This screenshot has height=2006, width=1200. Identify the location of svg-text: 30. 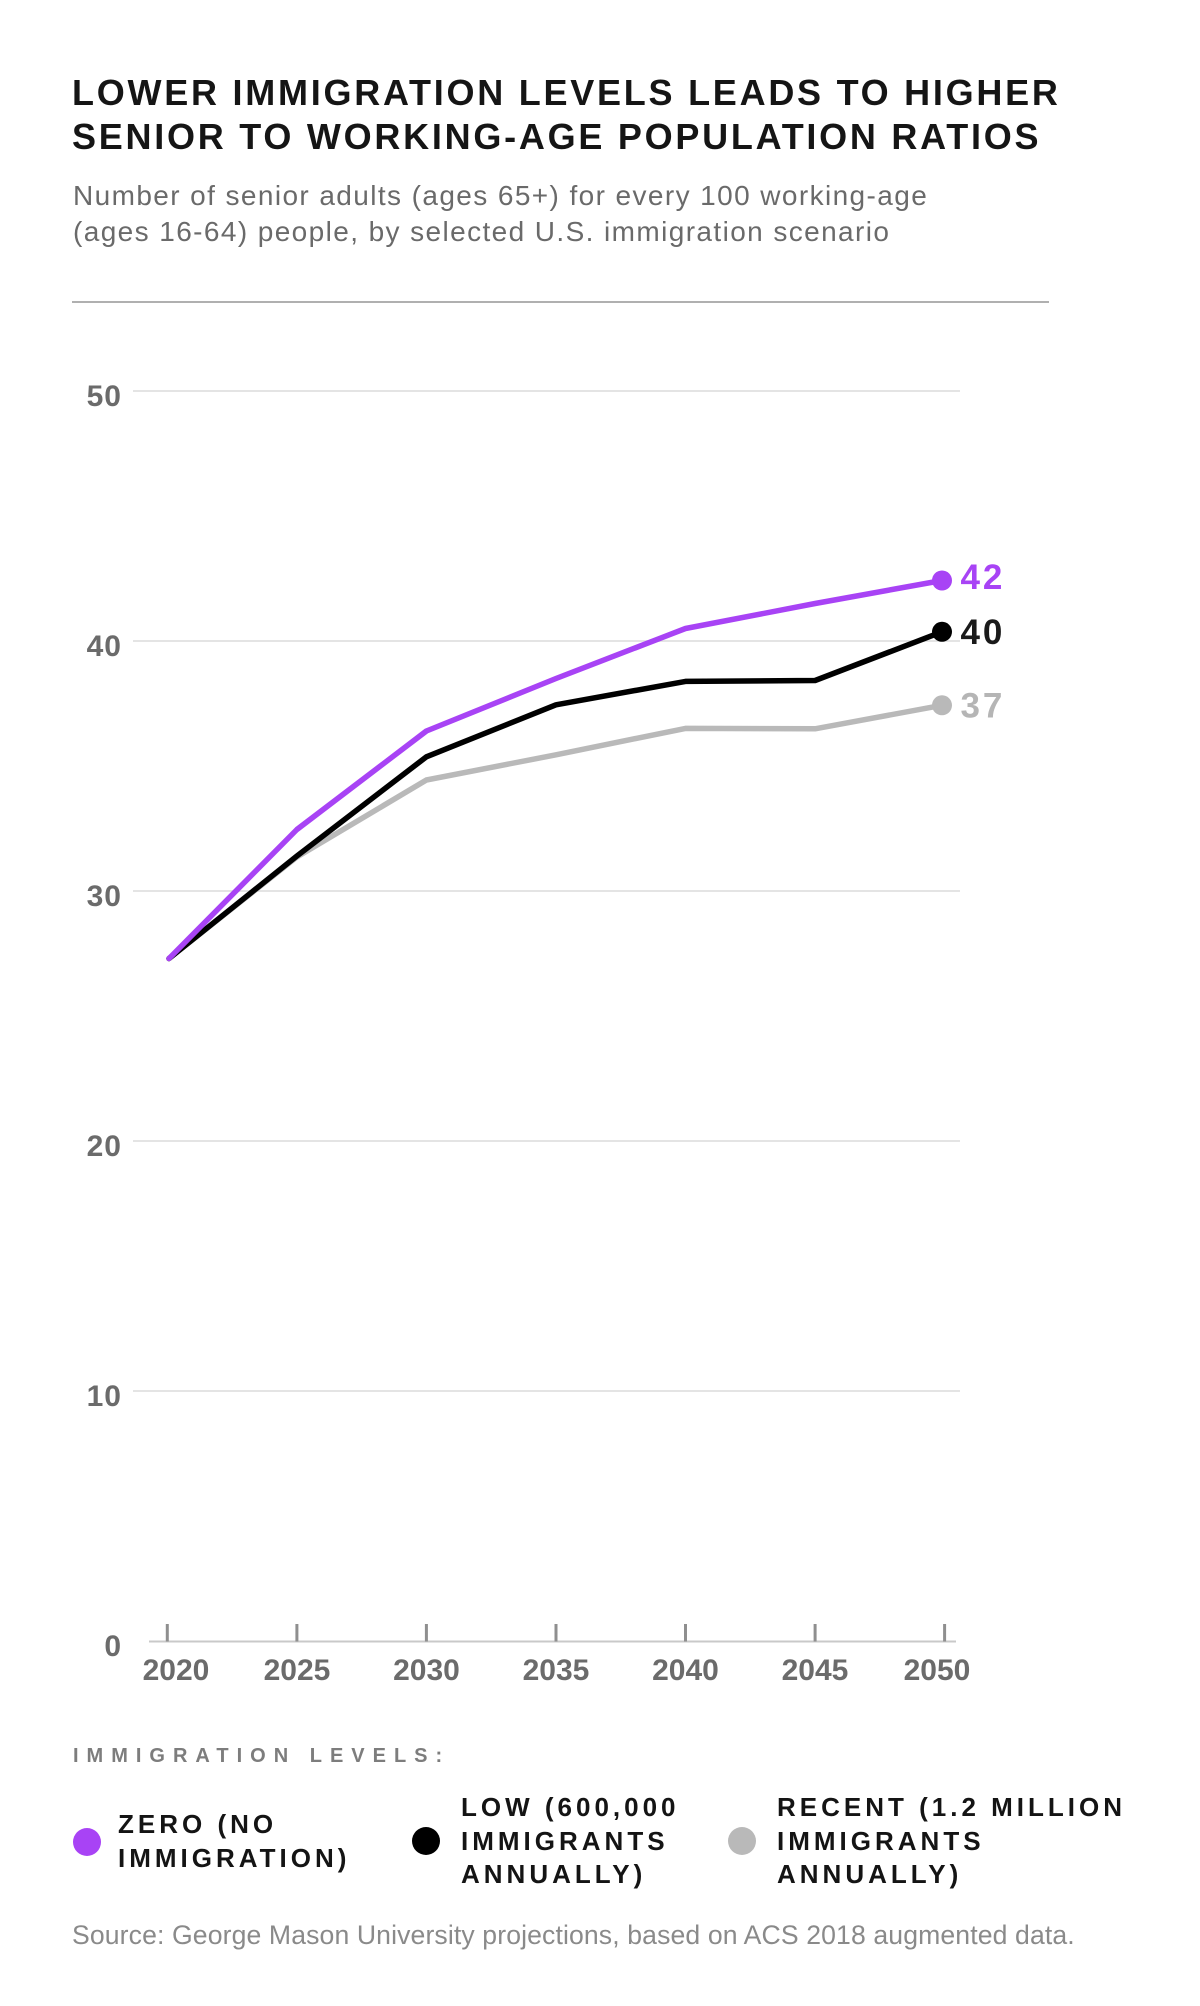
(104, 896).